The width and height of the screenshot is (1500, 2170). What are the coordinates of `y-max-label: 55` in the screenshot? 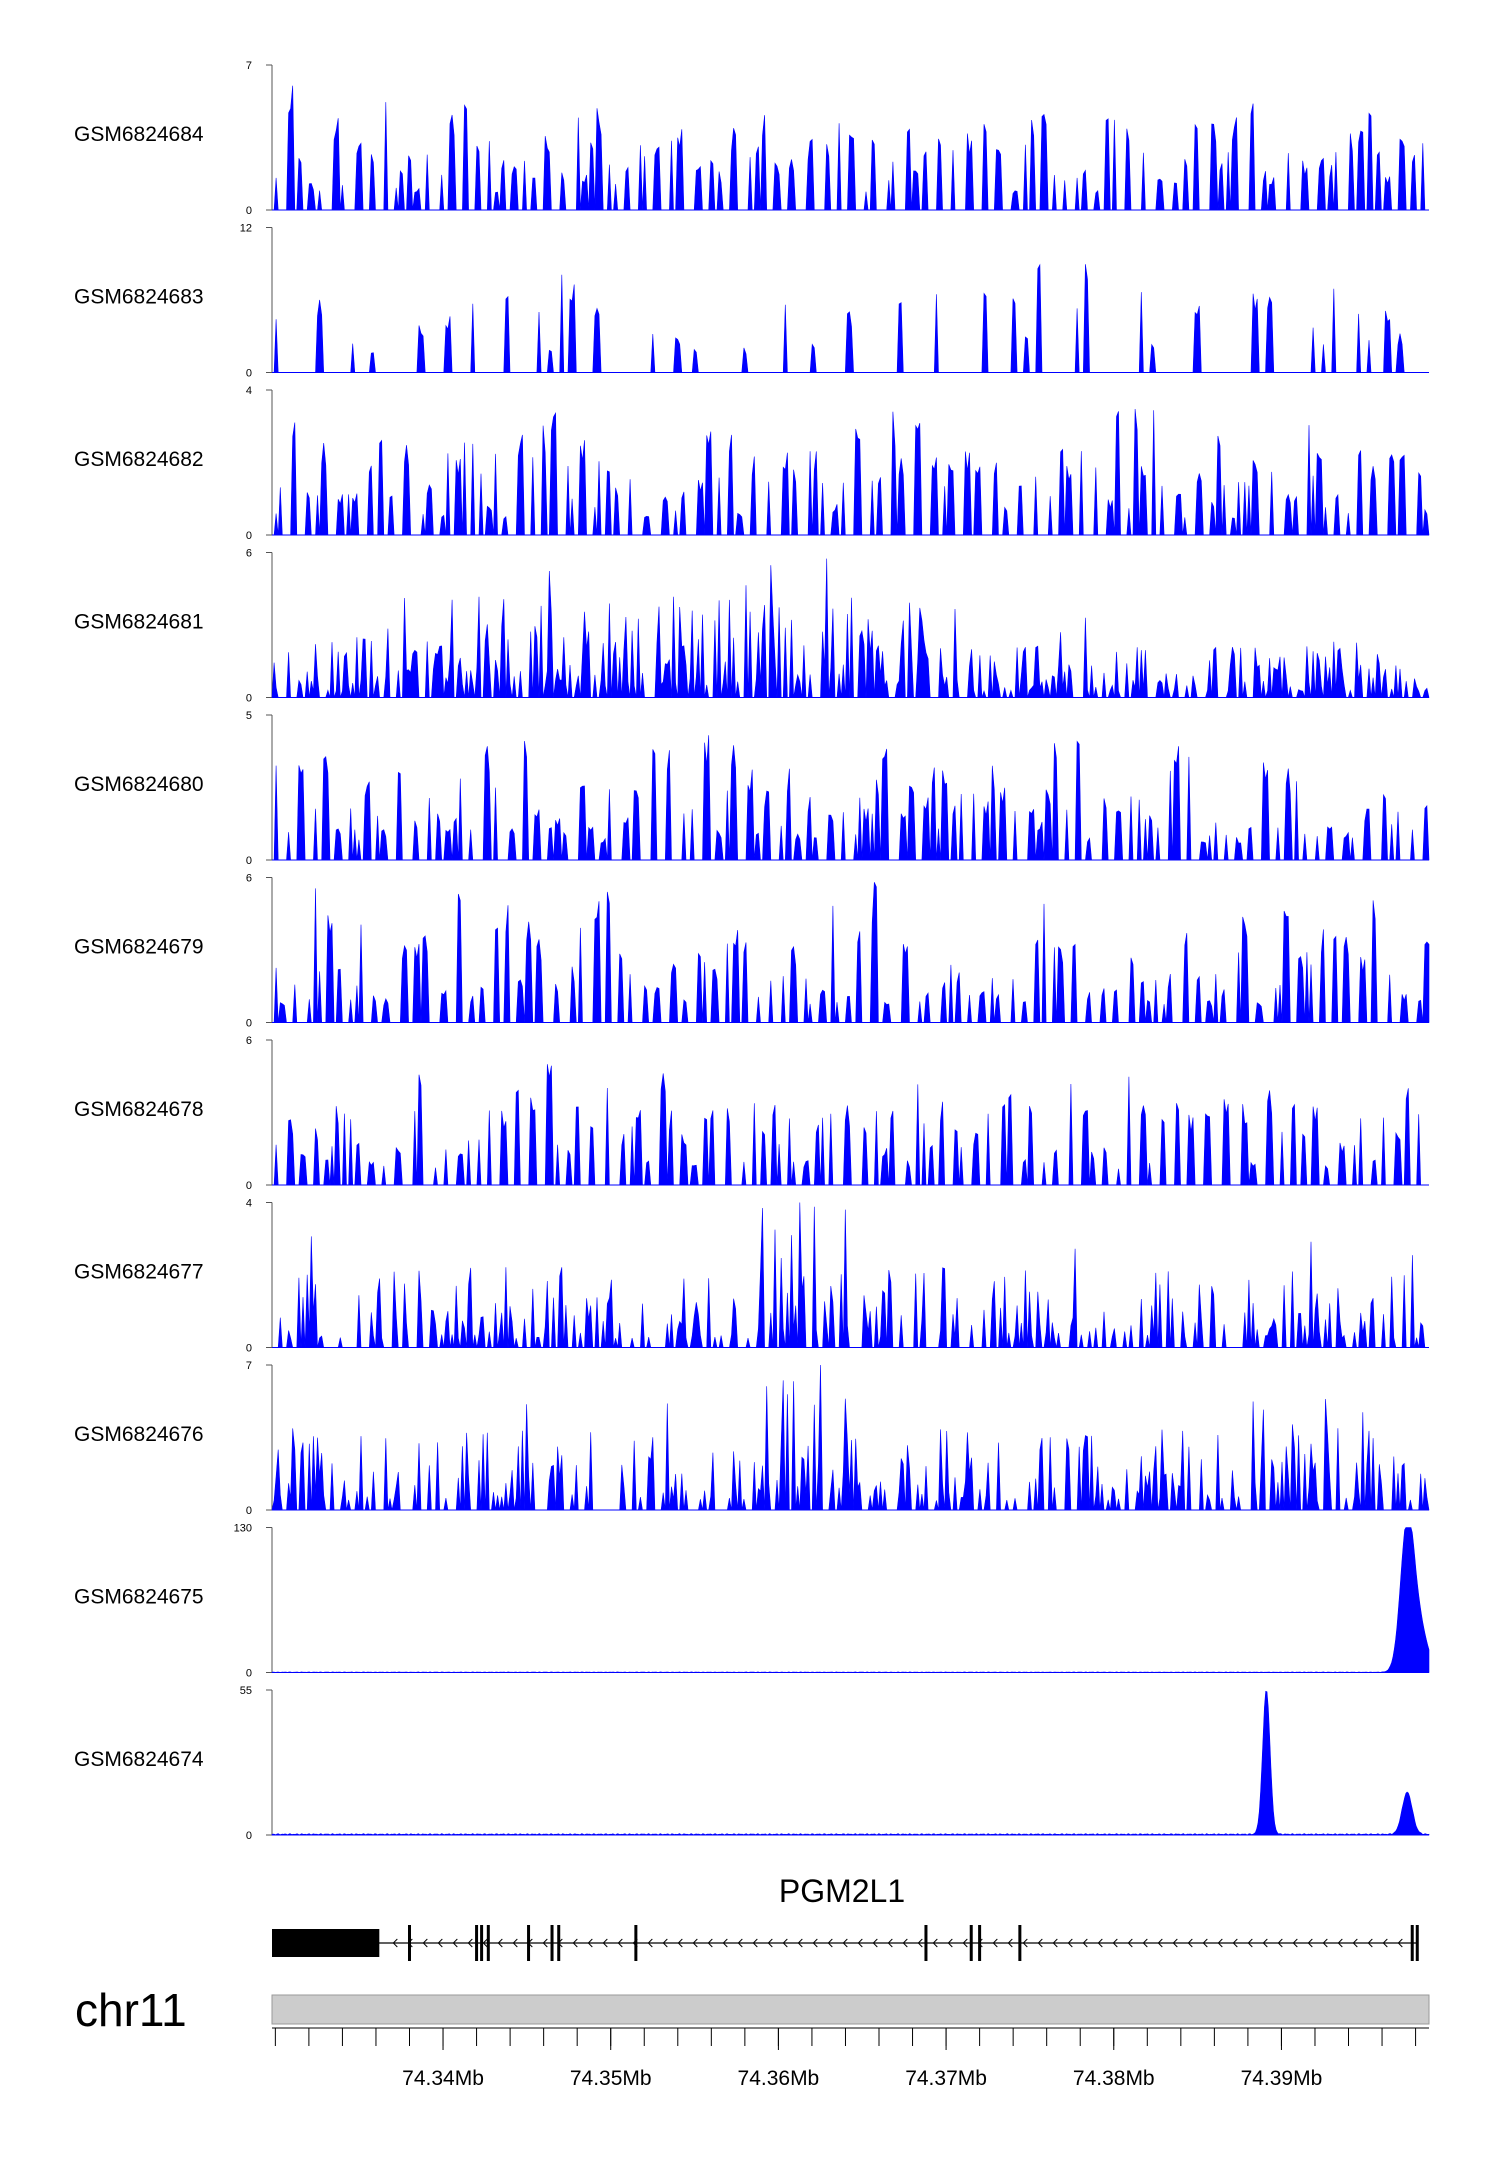 It's located at (246, 1691).